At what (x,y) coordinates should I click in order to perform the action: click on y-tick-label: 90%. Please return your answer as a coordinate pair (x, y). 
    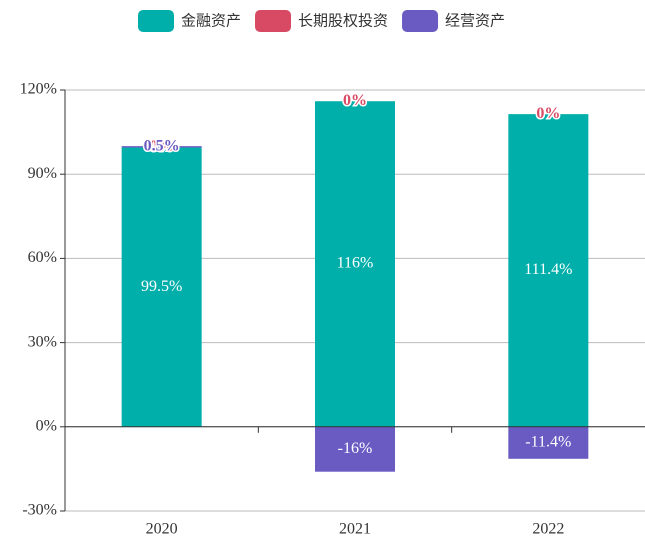
    Looking at the image, I should click on (42, 173).